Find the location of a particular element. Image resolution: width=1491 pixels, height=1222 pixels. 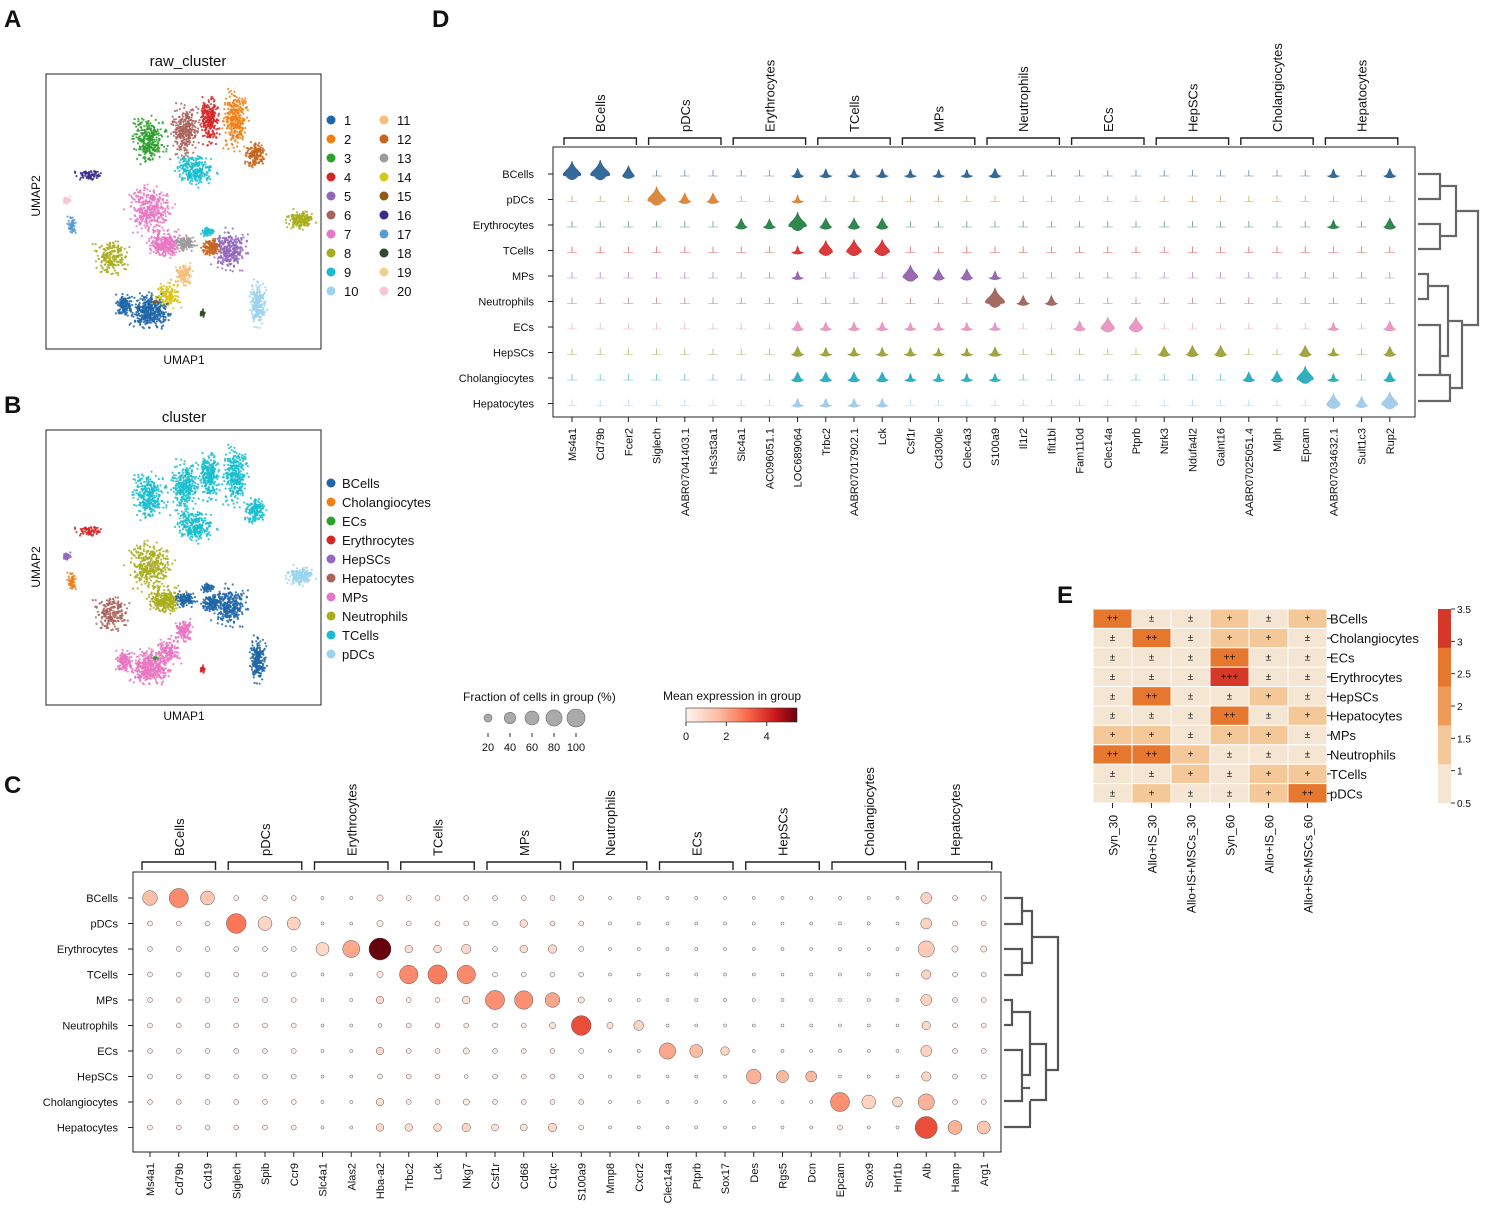

legend-a-label-2: 2 is located at coordinates (347, 139).